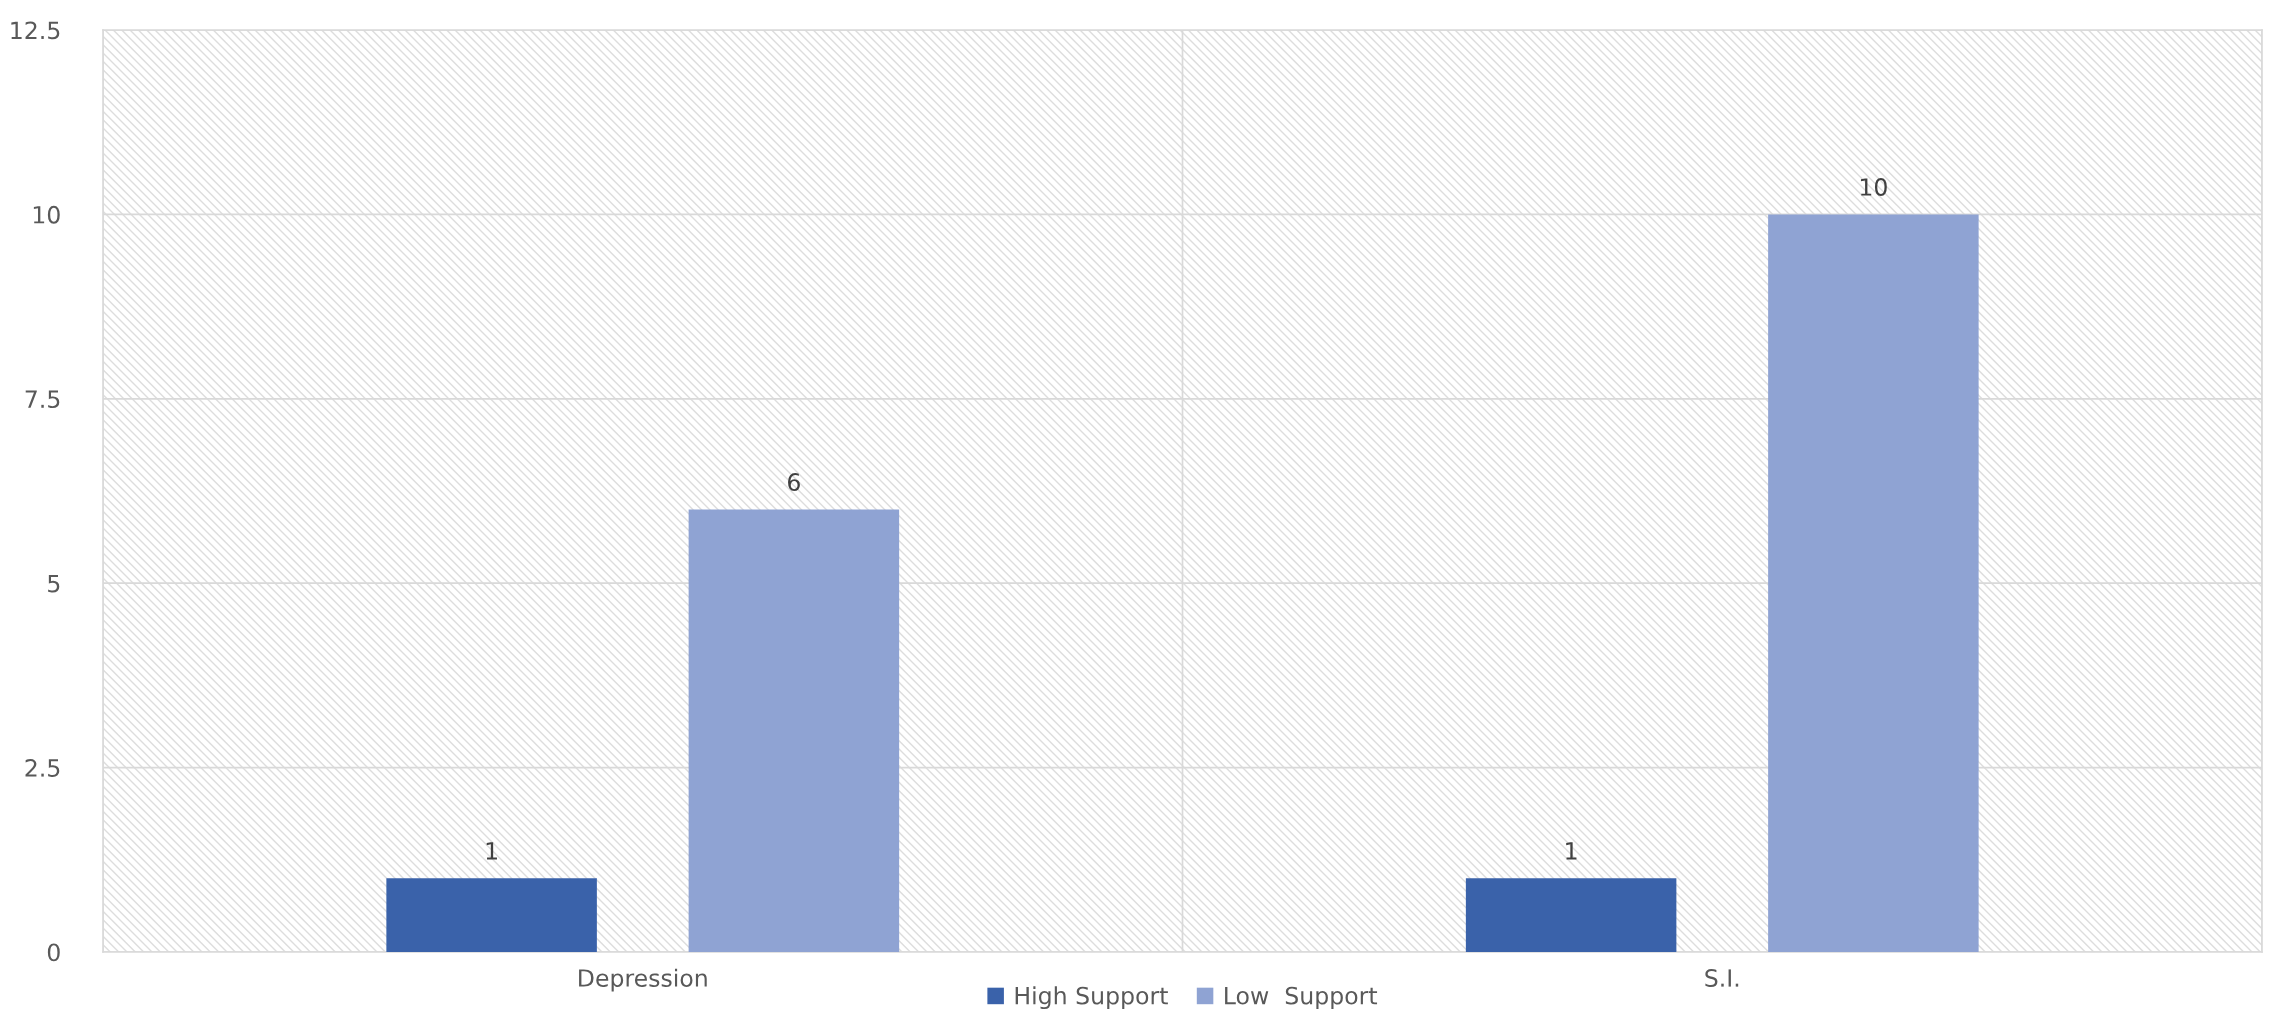  I want to click on legend-label: High Support, so click(1091, 998).